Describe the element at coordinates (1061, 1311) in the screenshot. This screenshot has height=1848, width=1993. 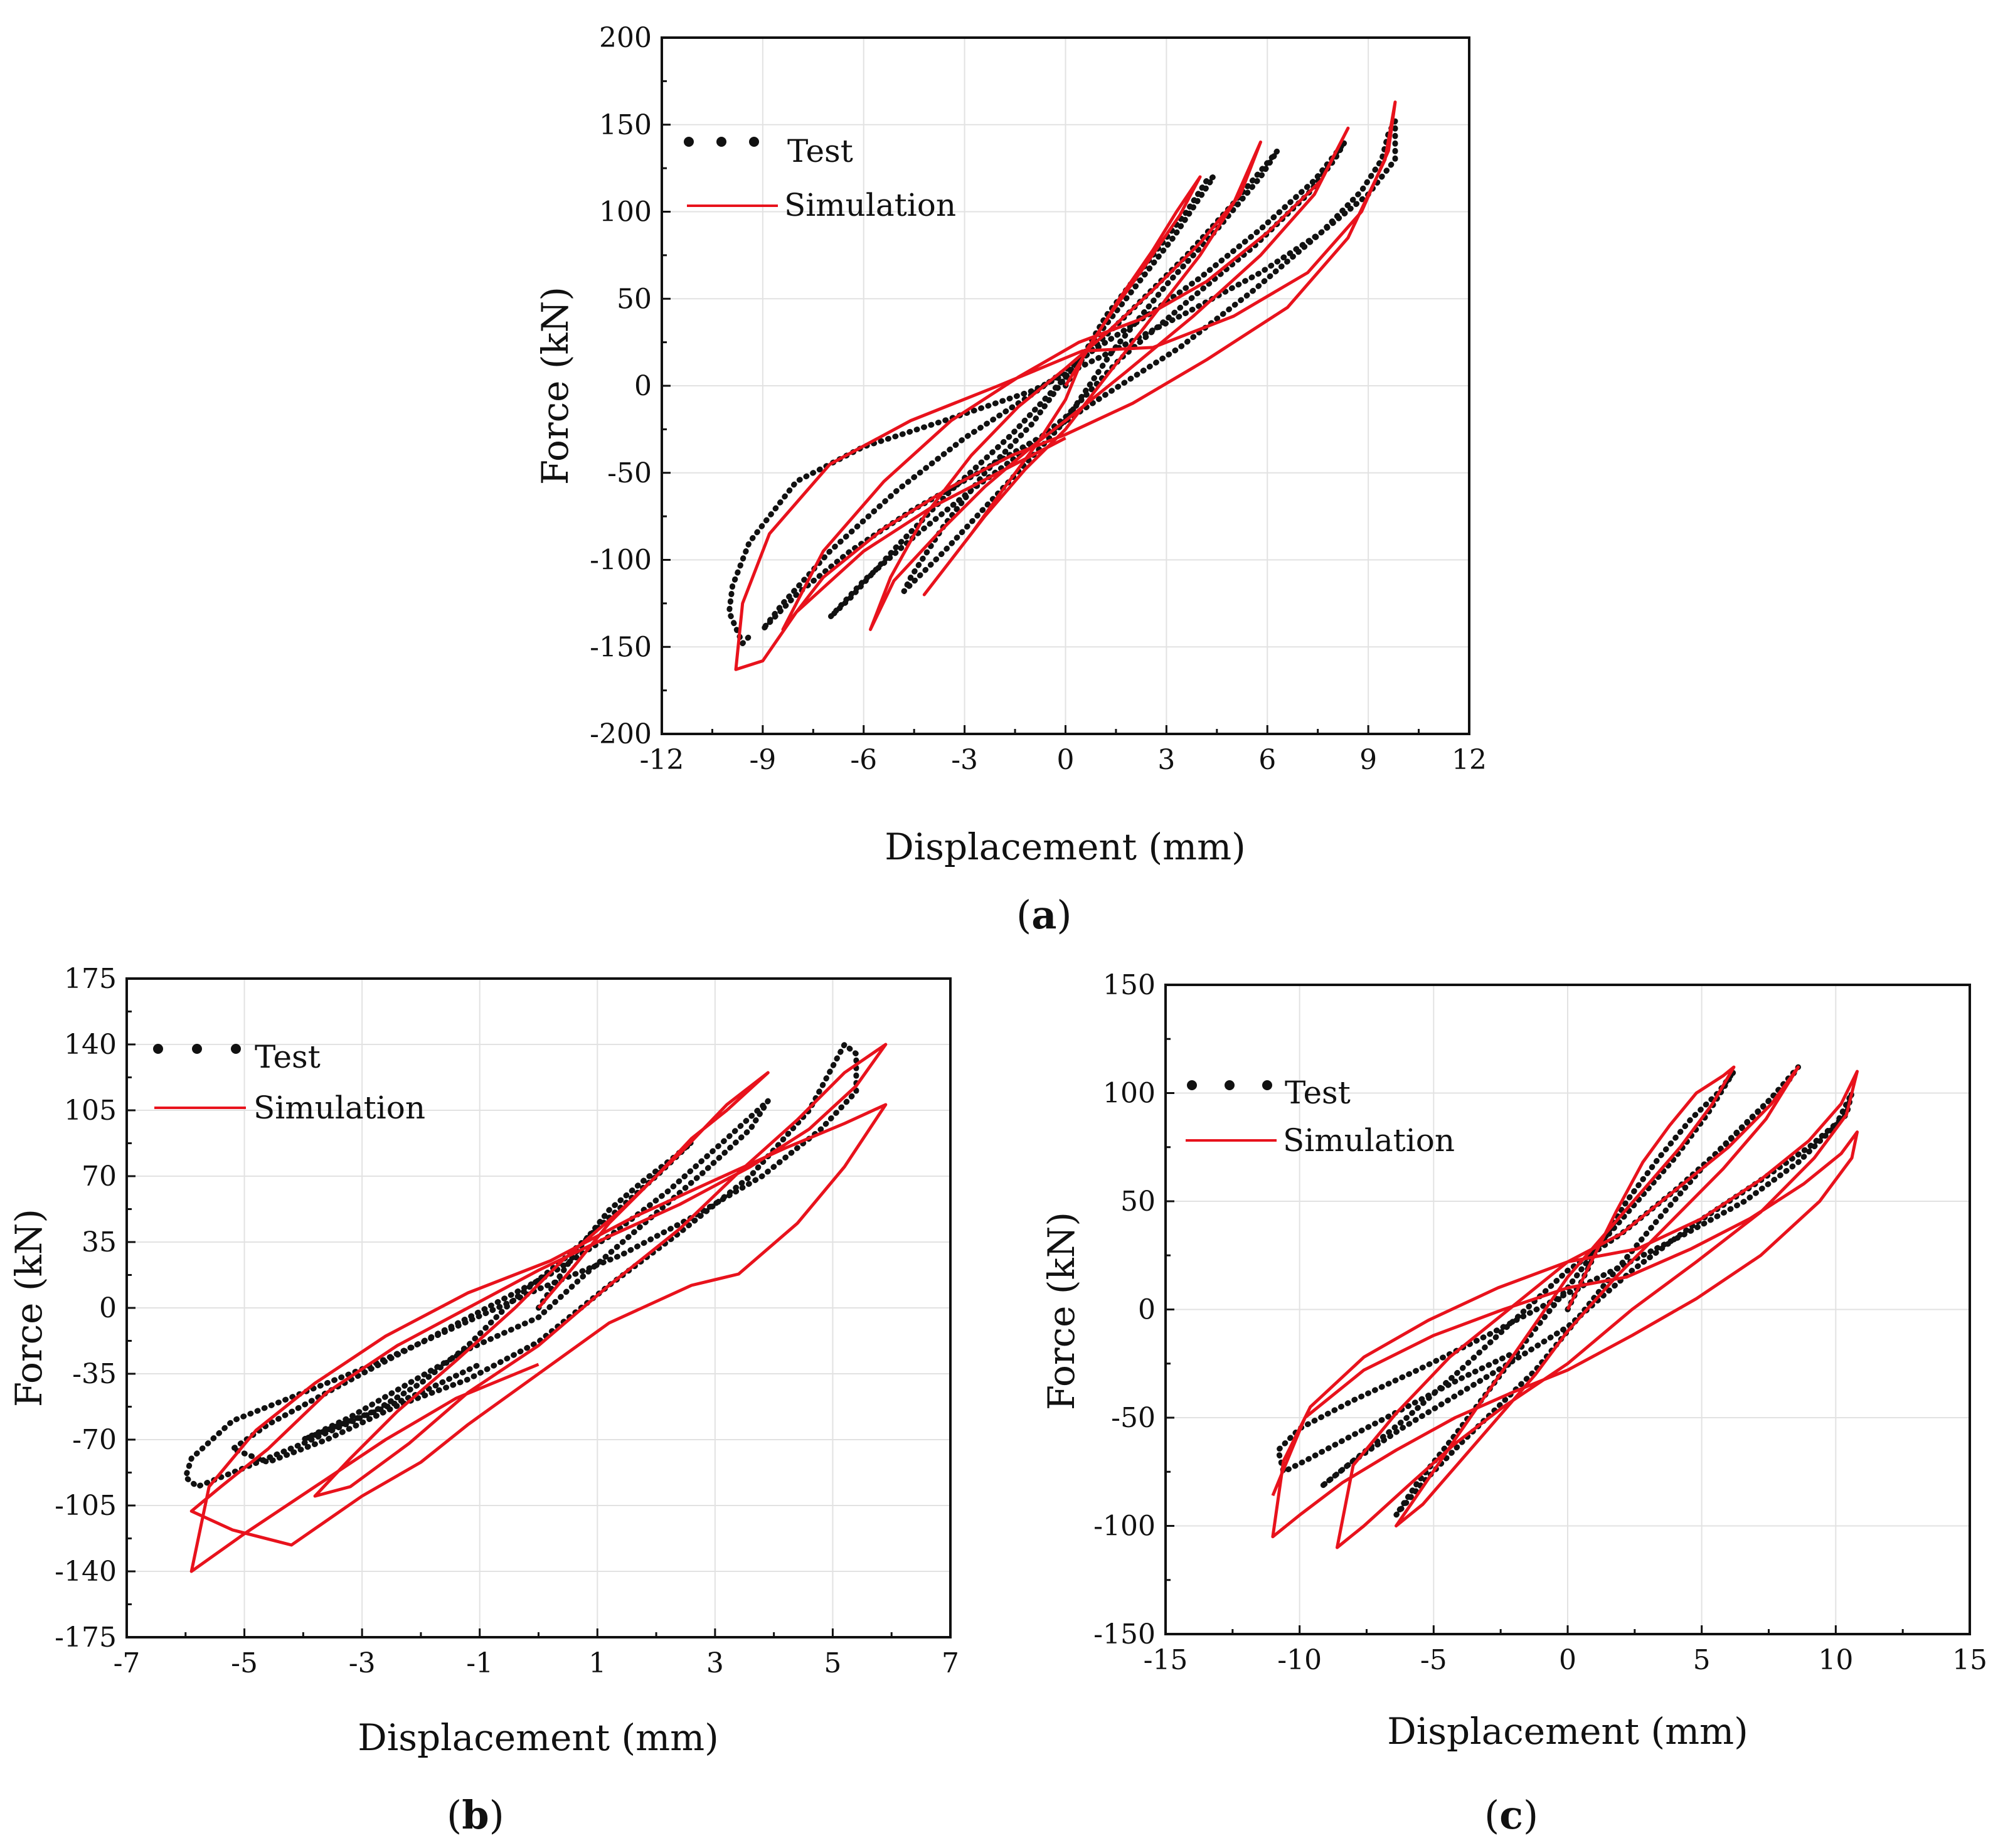
I see `y-axis-label-c: Force (kN)` at that location.